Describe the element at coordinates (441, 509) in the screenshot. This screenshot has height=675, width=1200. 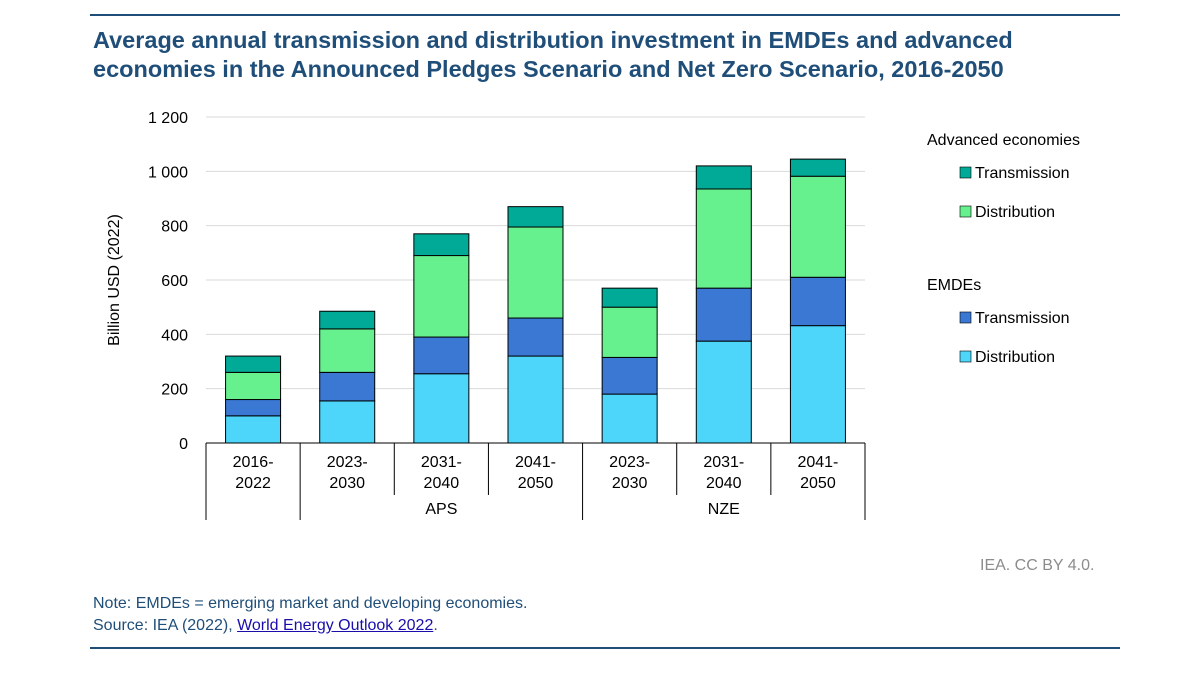
I see `group-label: APS` at that location.